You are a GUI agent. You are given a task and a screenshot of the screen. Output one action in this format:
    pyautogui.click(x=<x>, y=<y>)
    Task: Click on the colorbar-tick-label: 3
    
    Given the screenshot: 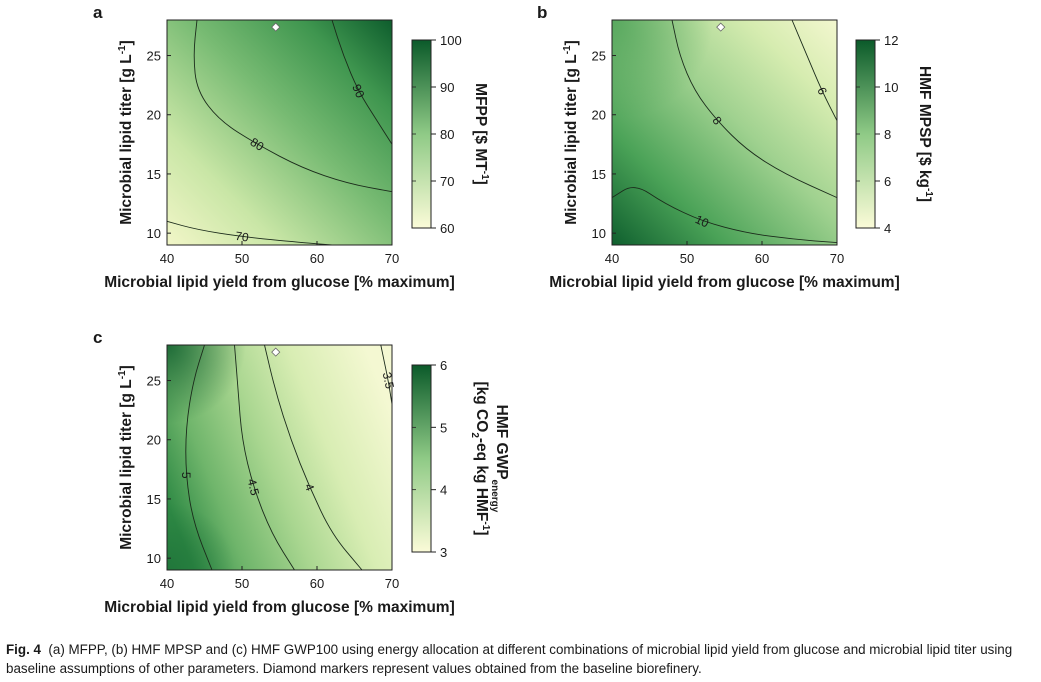 What is the action you would take?
    pyautogui.click(x=443, y=552)
    